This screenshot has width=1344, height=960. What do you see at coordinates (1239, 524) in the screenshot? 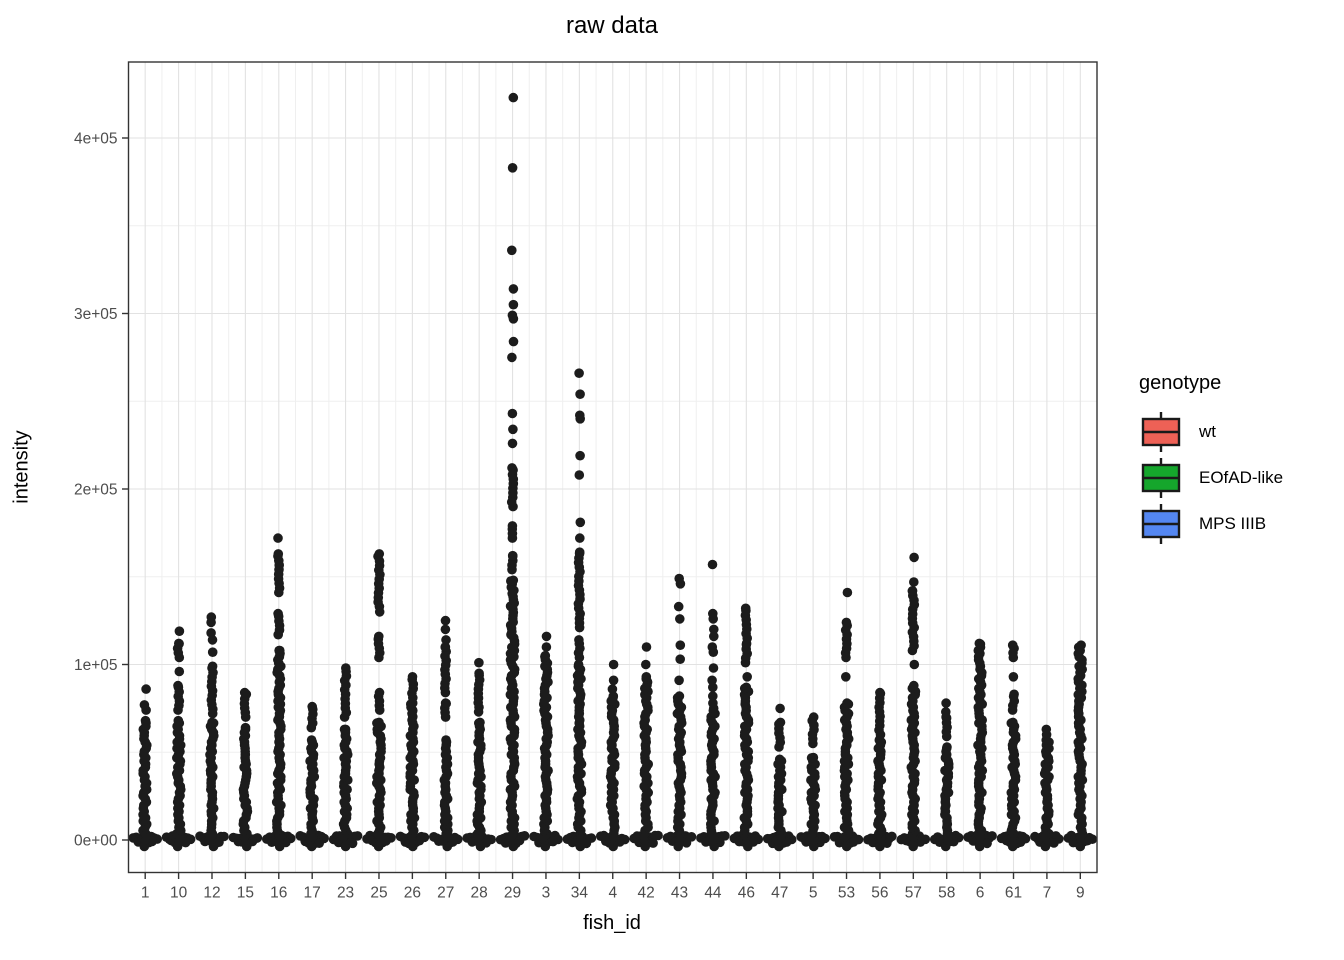
I see `legend-entry-mps-iiib: MPS IIIB` at bounding box center [1239, 524].